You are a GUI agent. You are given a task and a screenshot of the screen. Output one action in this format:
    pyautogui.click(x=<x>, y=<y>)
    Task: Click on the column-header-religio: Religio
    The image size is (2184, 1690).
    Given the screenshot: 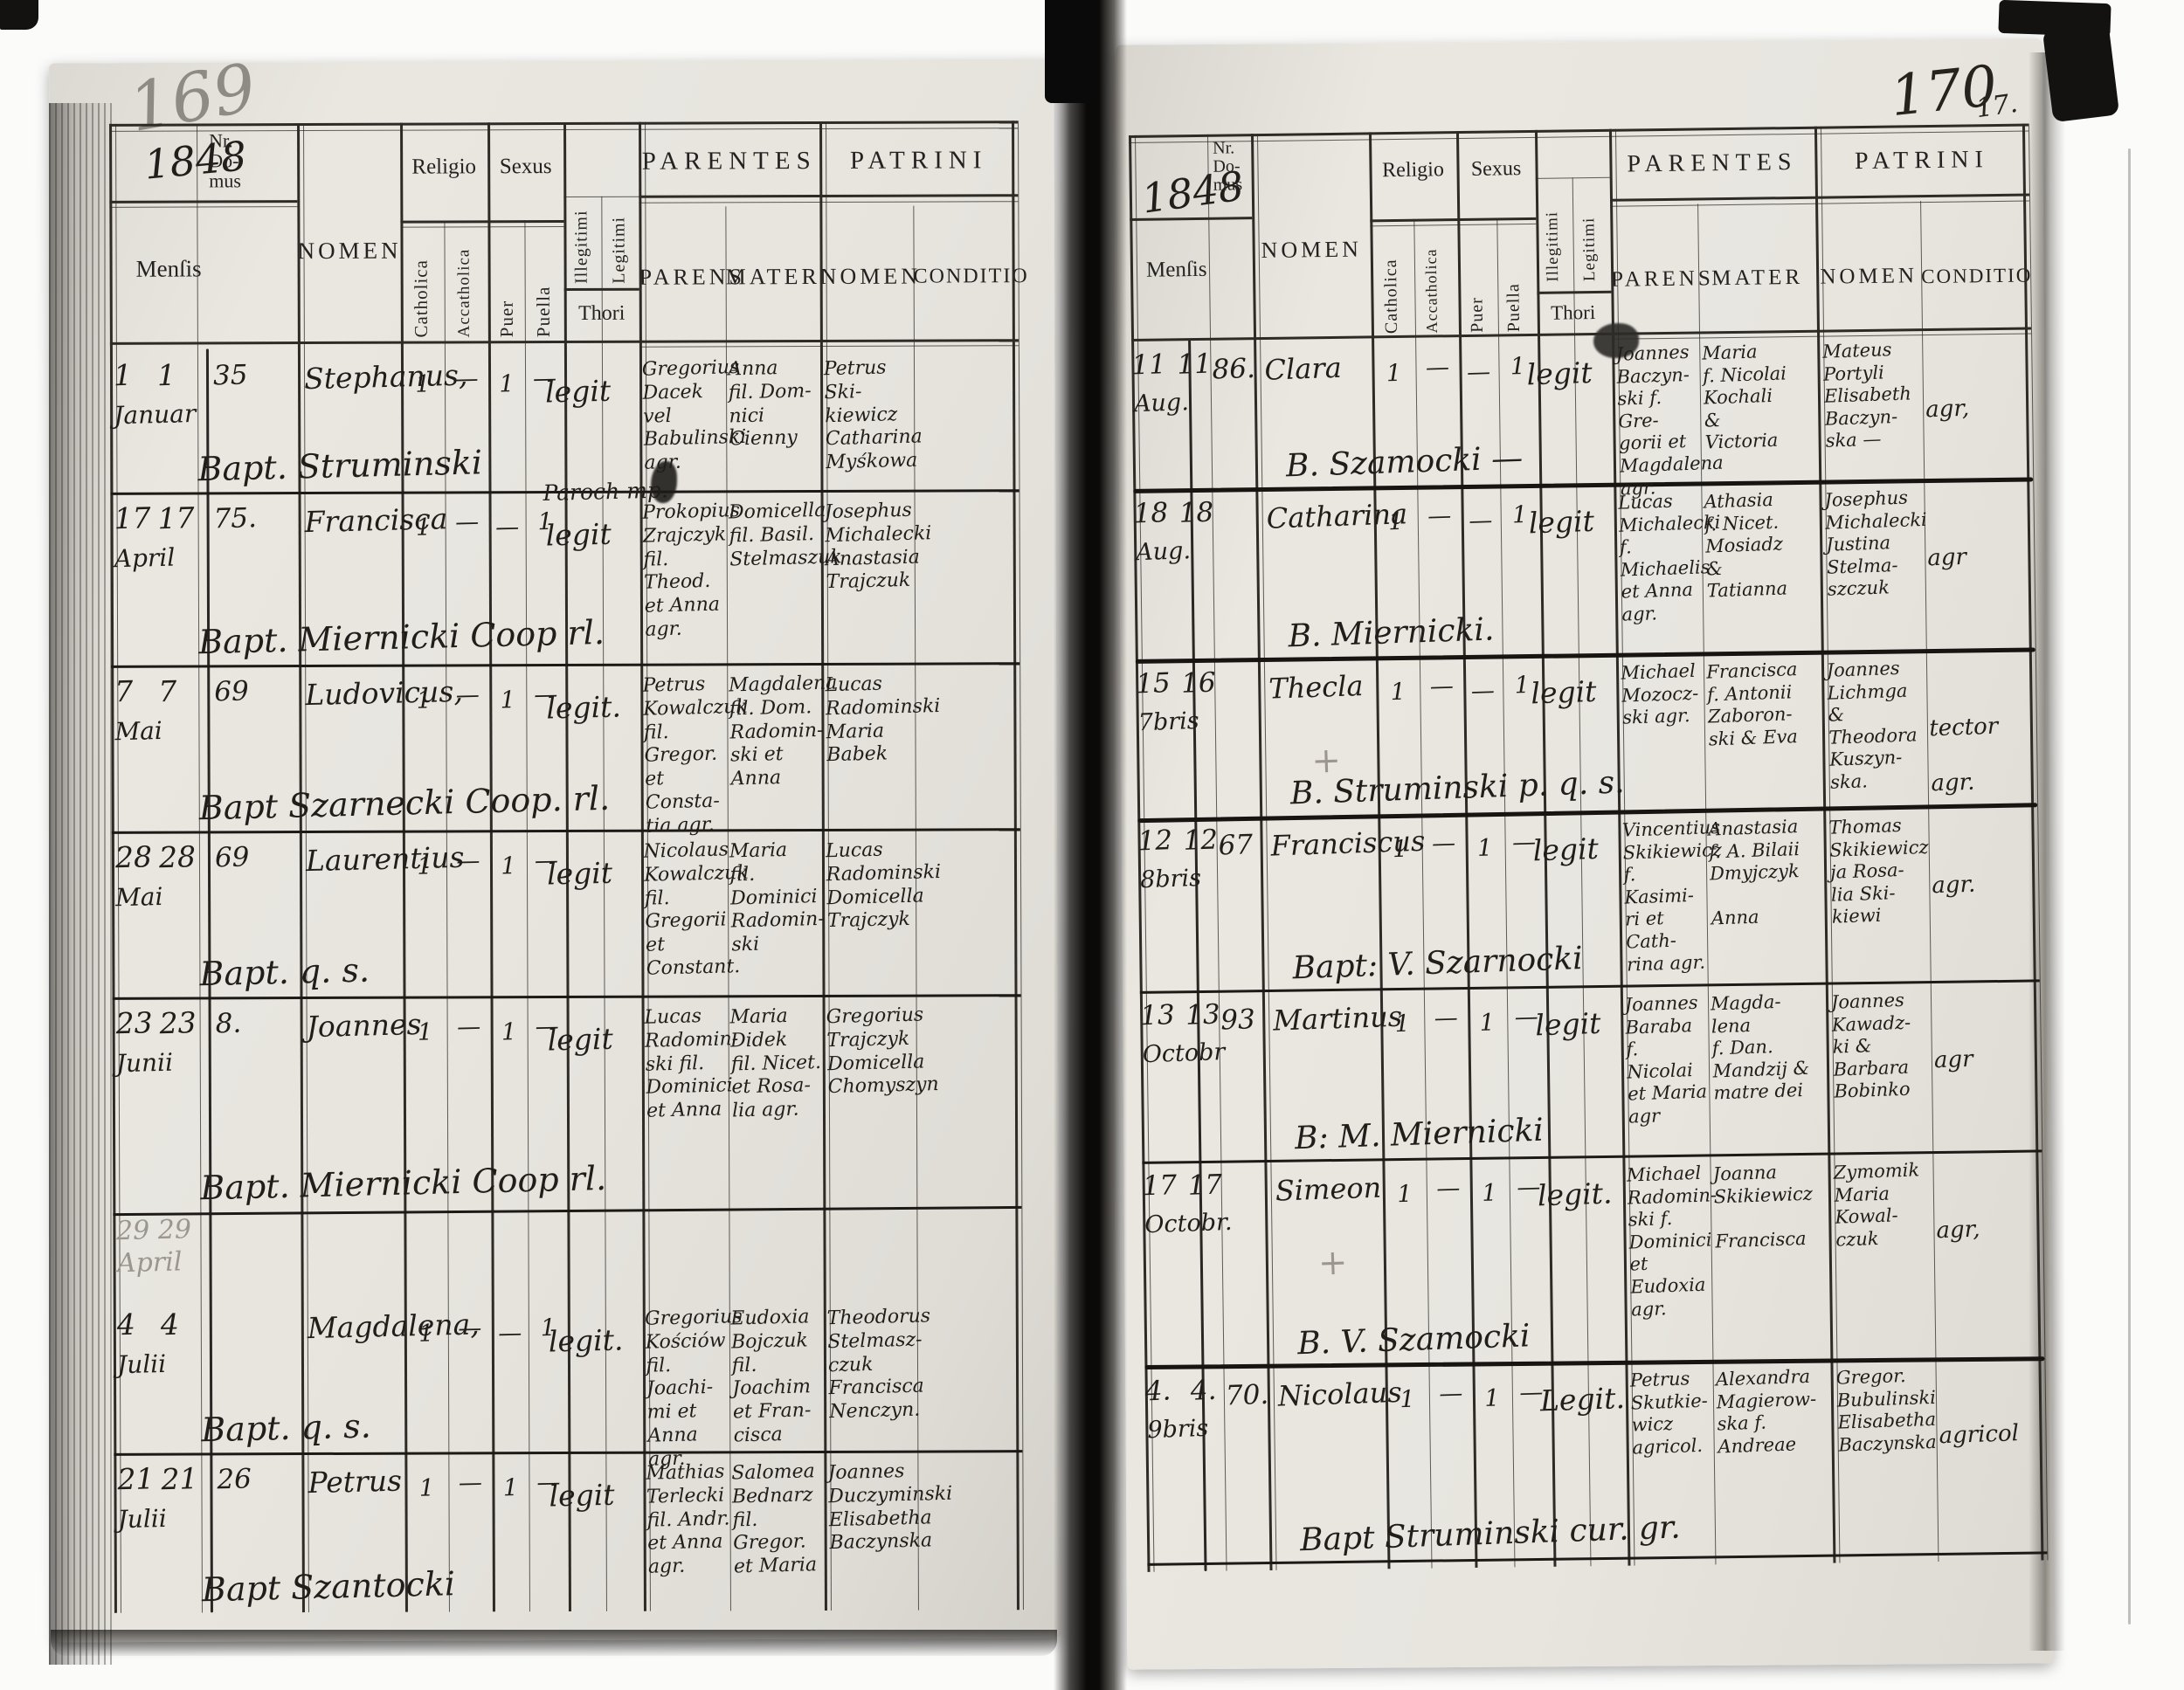 What is the action you would take?
    pyautogui.click(x=444, y=167)
    